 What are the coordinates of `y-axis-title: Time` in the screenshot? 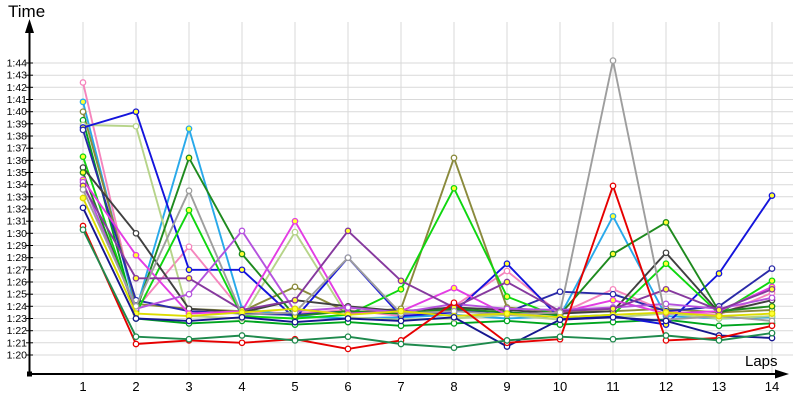 It's located at (27, 11).